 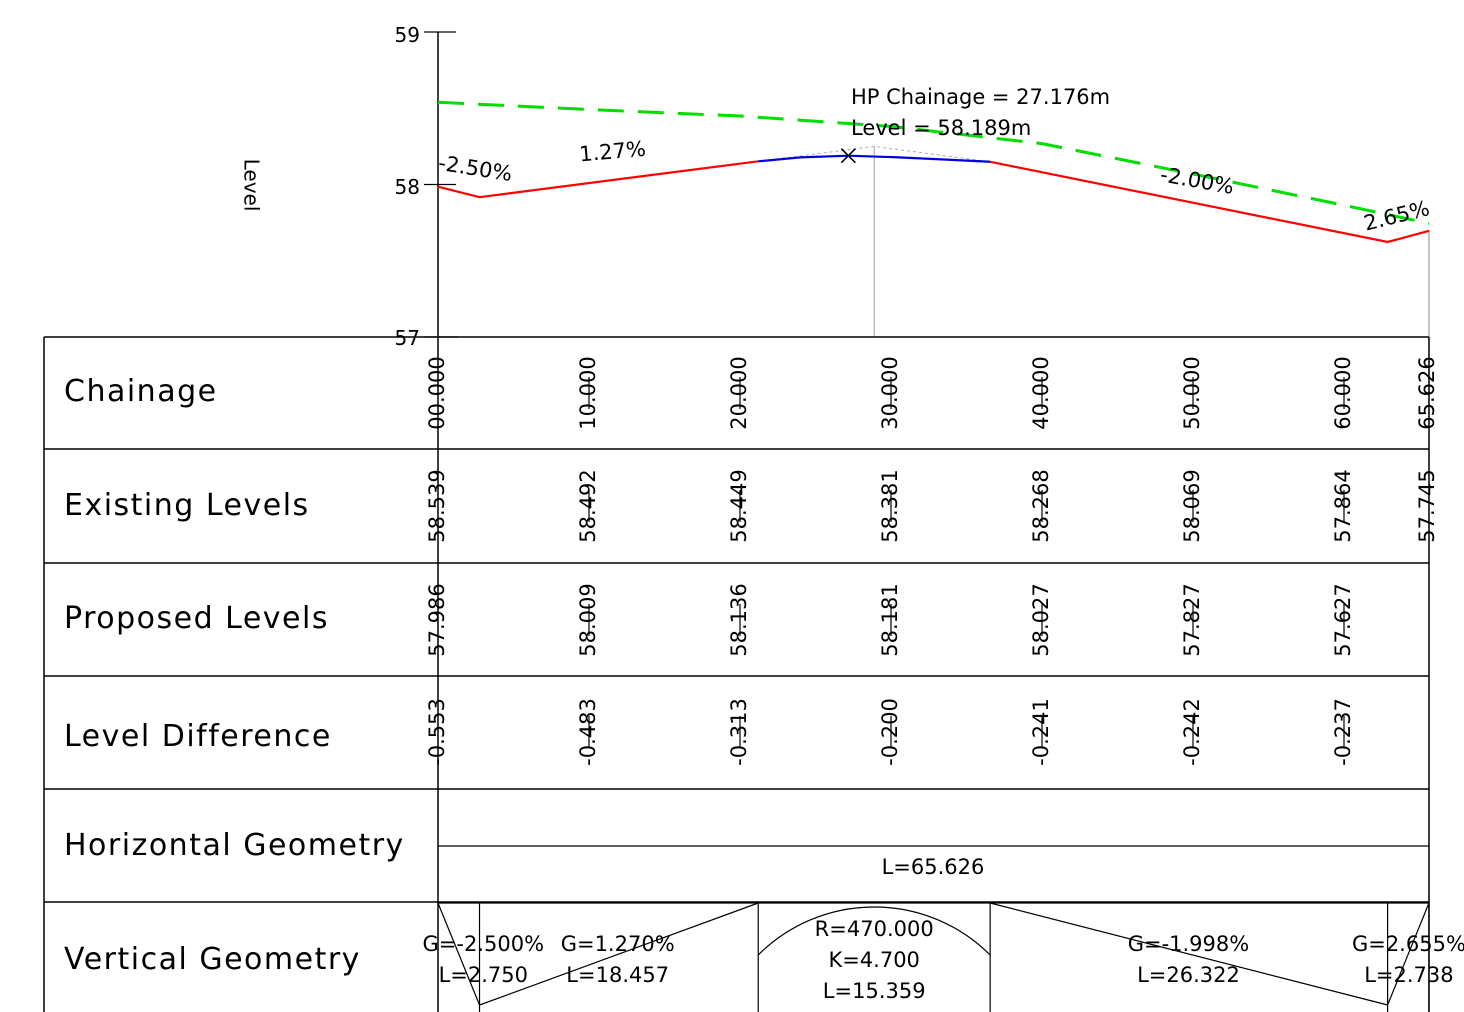 What do you see at coordinates (1192, 619) in the screenshot?
I see `proposed-value: 57.827` at bounding box center [1192, 619].